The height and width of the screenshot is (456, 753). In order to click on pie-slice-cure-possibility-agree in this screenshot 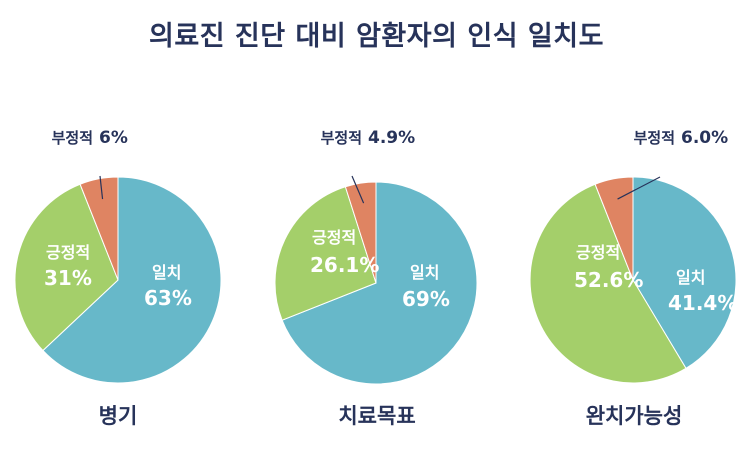, I will do `click(684, 273)`.